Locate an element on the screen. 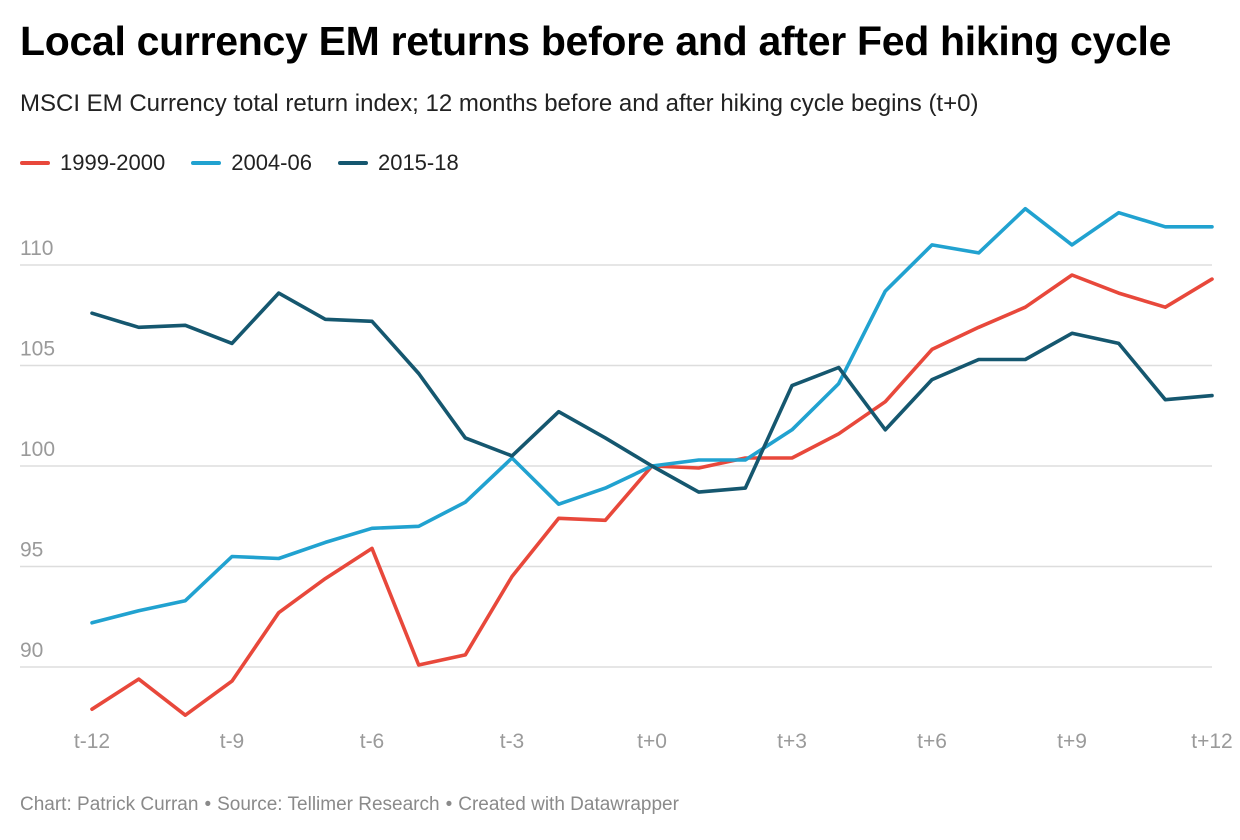 This screenshot has width=1240, height=840. y-tick-label-105: 105 is located at coordinates (37, 349).